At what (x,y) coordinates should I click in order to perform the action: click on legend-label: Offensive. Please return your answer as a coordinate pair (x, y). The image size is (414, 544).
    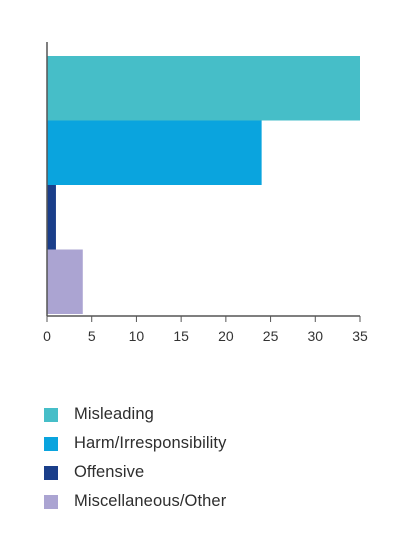
    Looking at the image, I should click on (109, 472).